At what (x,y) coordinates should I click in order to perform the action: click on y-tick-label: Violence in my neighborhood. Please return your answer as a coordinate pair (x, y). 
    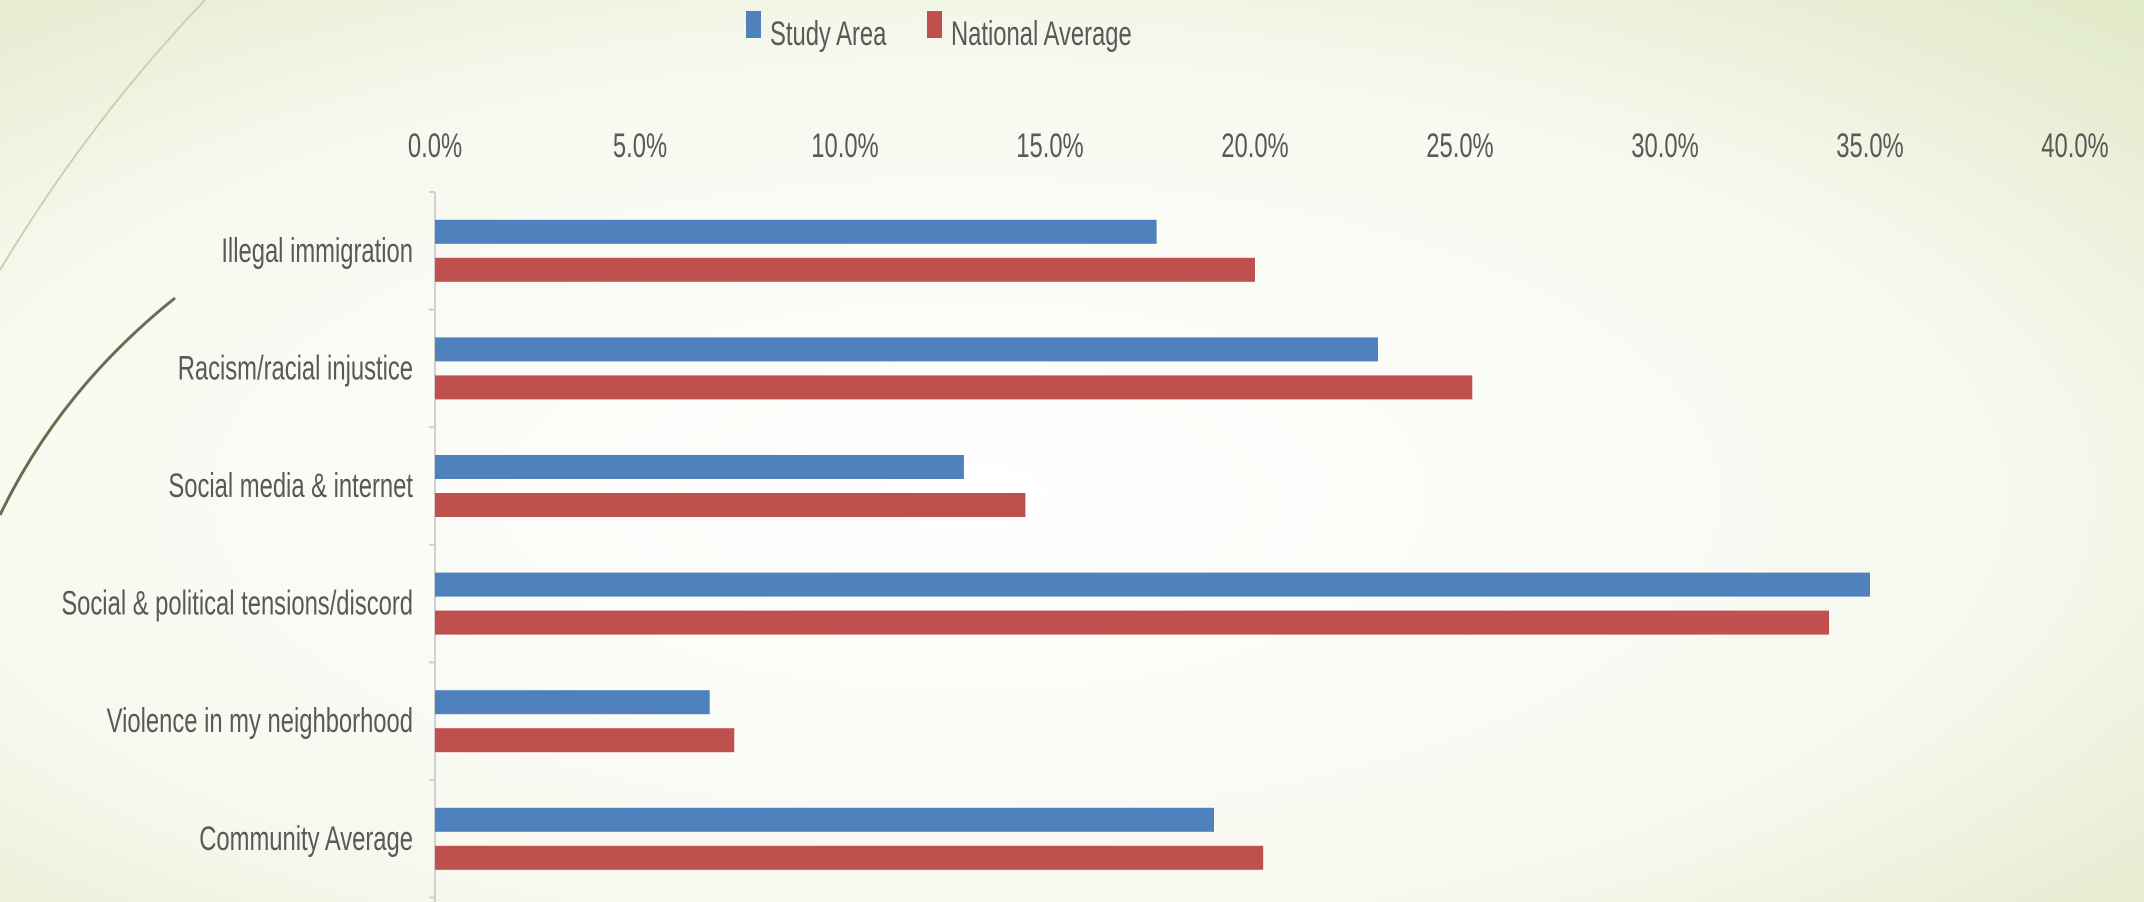
    Looking at the image, I should click on (260, 721).